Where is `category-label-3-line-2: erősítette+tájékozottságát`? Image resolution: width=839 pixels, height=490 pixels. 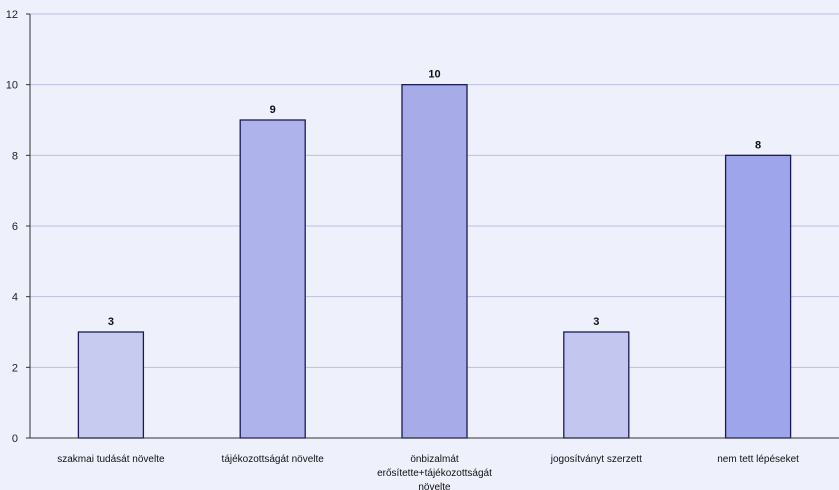 category-label-3-line-2: erősítette+tájékozottságát is located at coordinates (434, 473).